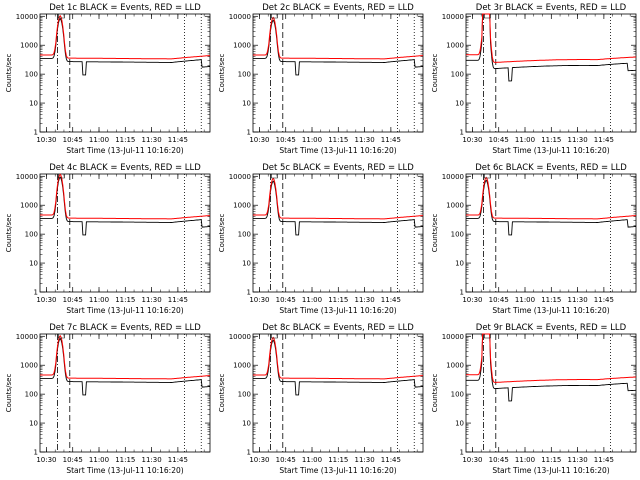  I want to click on chart-title: Det 5c BLACK = Events, RED = LLD, so click(338, 168).